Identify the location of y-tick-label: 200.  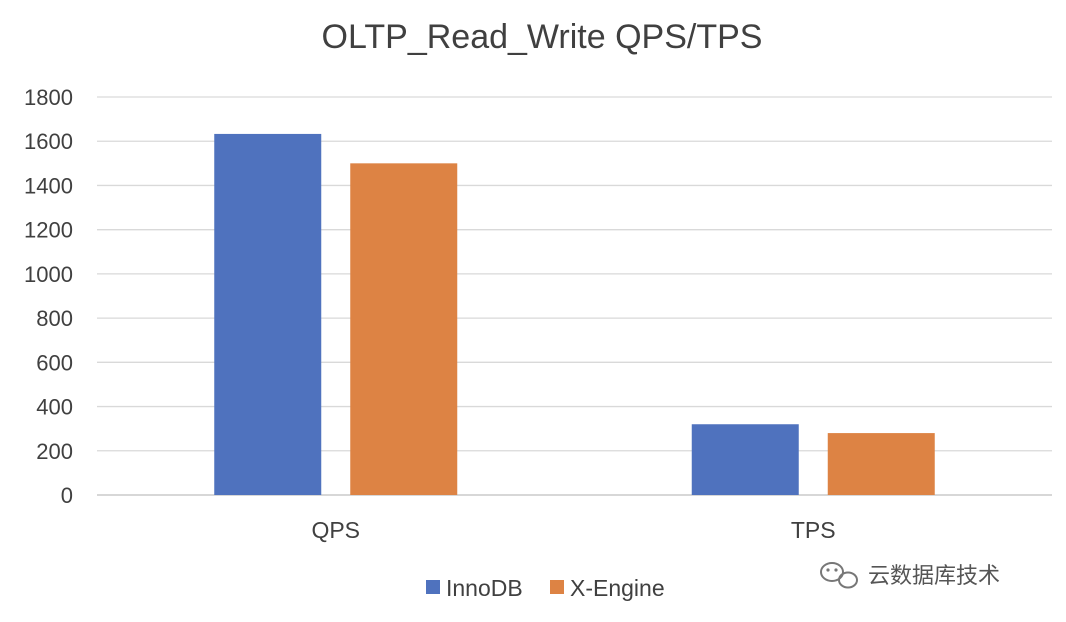
(54, 451).